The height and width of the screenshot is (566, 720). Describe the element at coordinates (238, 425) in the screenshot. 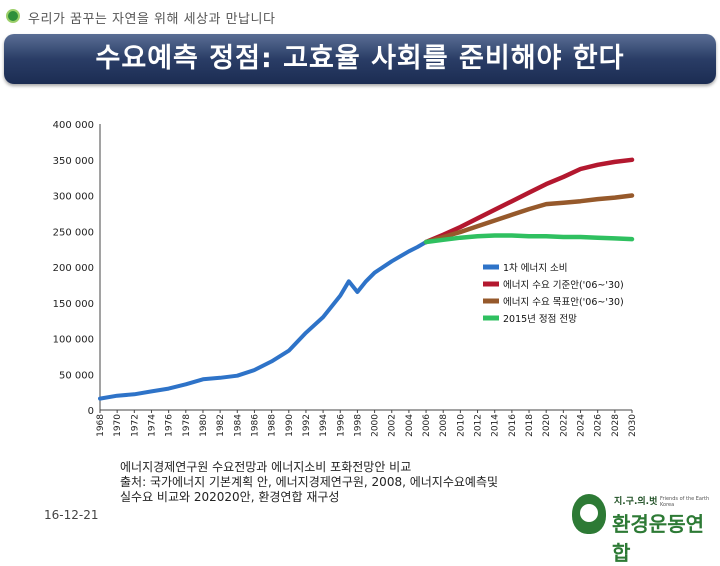

I see `x-tick-label: 1984` at that location.